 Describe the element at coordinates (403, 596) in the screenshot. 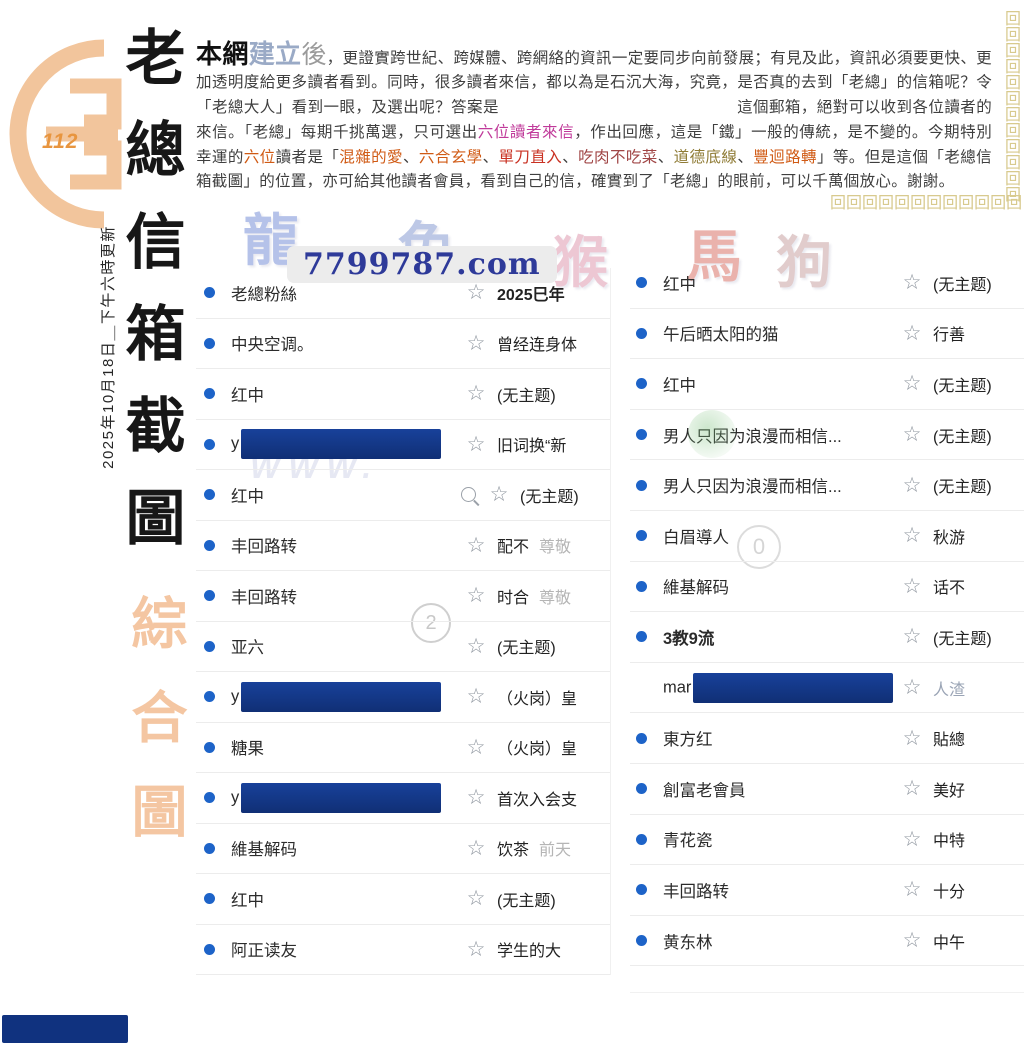

I see `mail-row: 丰回路转 ☆ 时合 尊敬` at that location.